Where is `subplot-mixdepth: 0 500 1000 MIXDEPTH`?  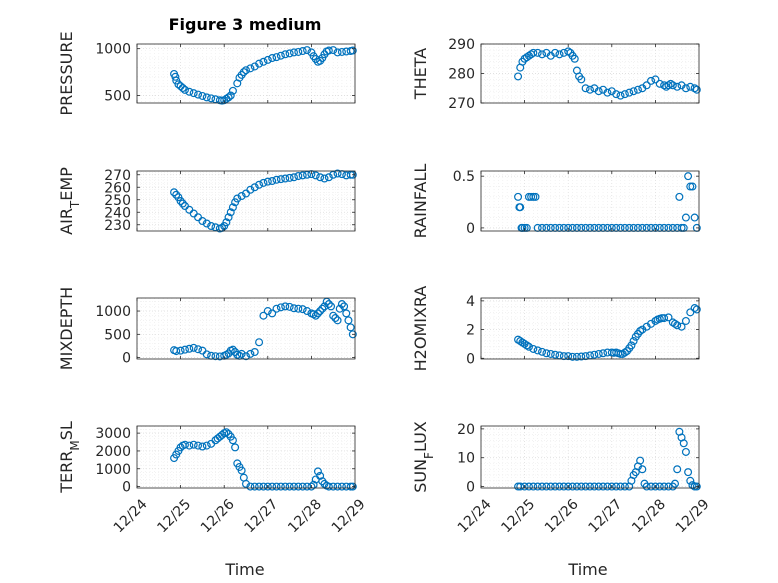
subplot-mixdepth: 0 500 1000 MIXDEPTH is located at coordinates (207, 328).